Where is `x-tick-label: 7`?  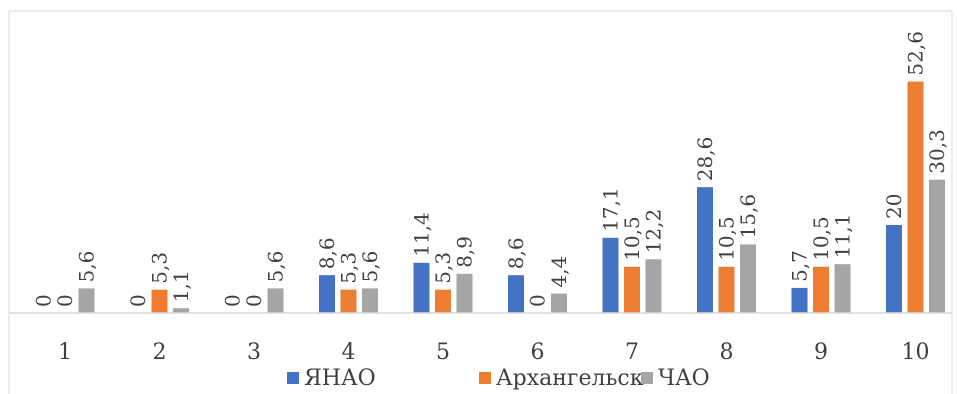
x-tick-label: 7 is located at coordinates (632, 352).